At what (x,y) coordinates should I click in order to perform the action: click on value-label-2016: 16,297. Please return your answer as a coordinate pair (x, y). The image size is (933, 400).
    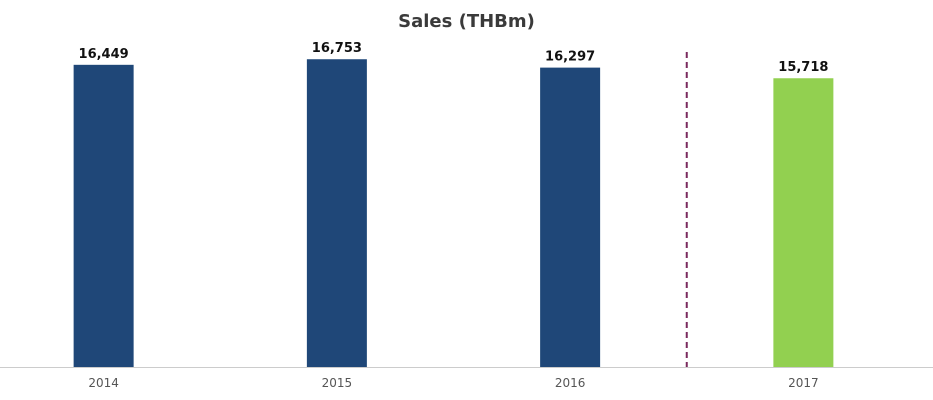
    Looking at the image, I should click on (570, 57).